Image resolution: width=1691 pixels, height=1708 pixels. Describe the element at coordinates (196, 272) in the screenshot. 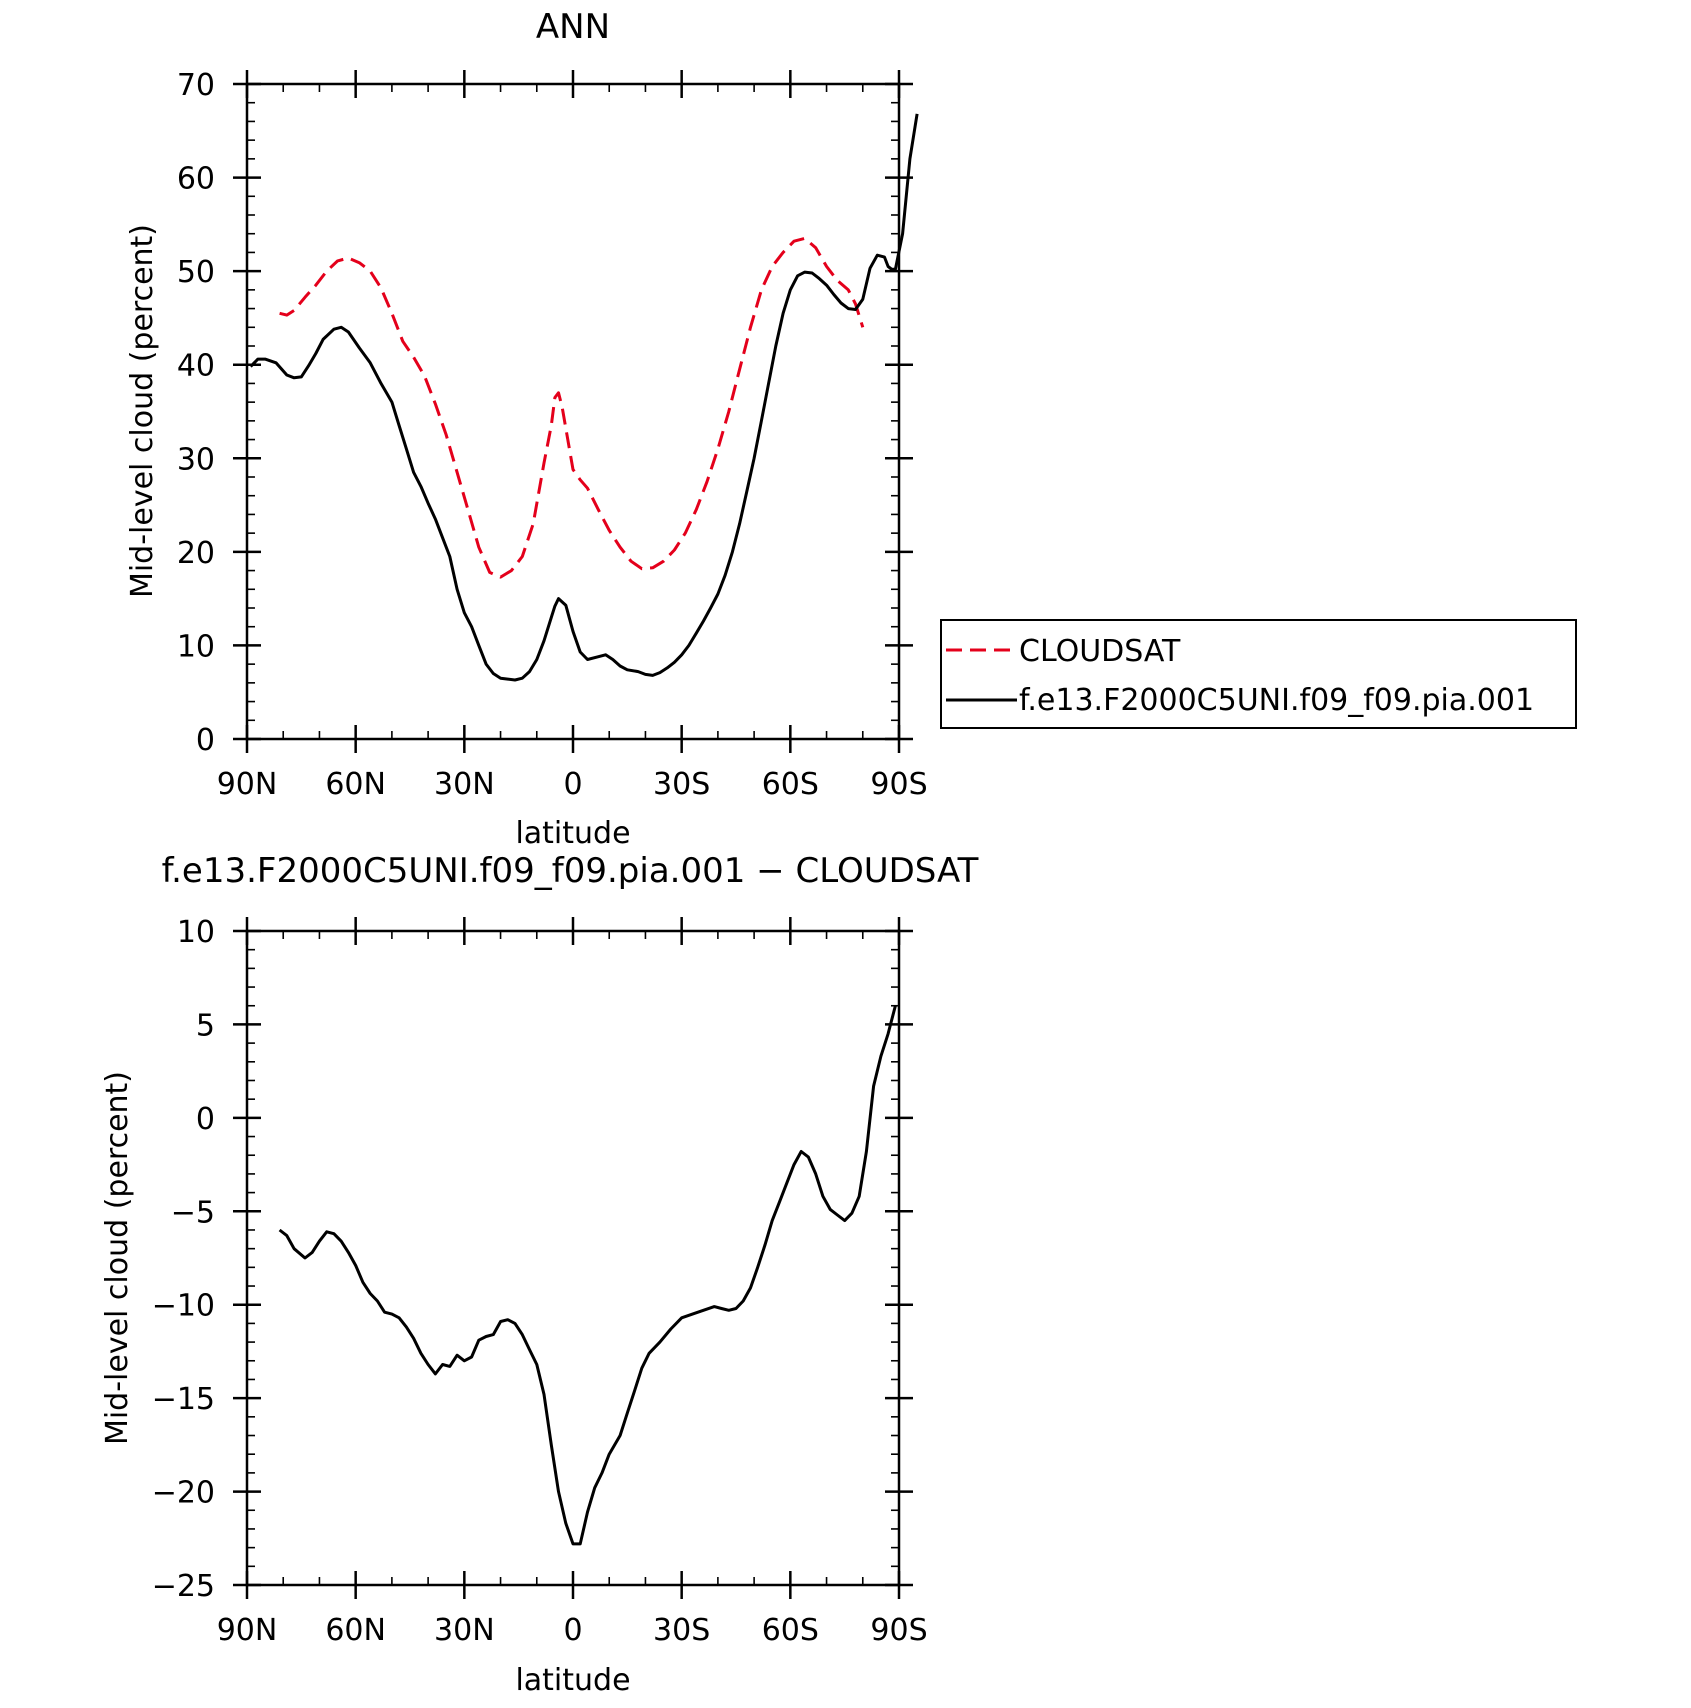

I see `top-y-tick-label: 50` at that location.